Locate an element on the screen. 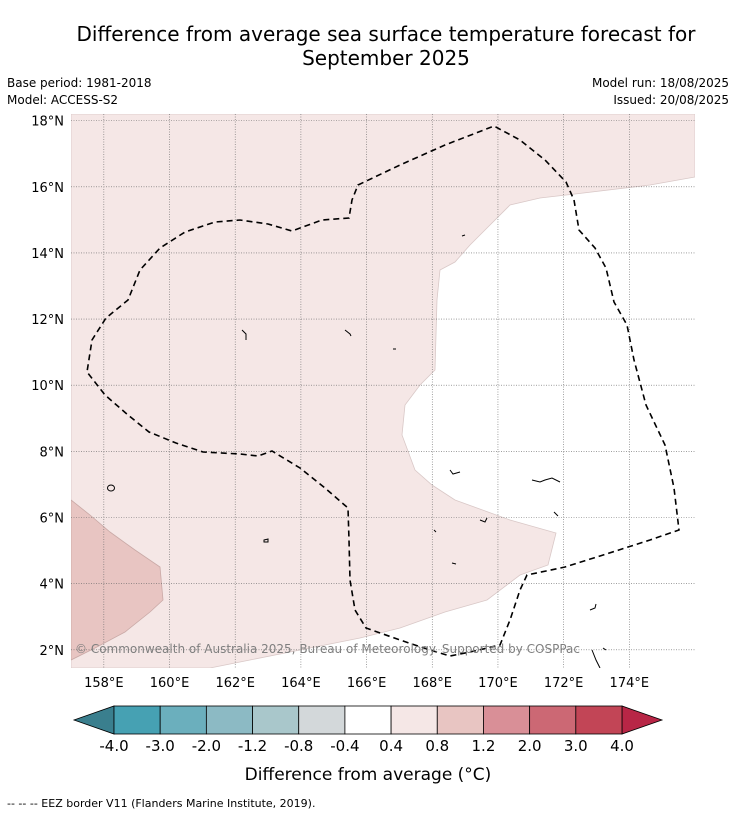 Image resolution: width=736 pixels, height=816 pixels. colorbar is located at coordinates (368, 720).